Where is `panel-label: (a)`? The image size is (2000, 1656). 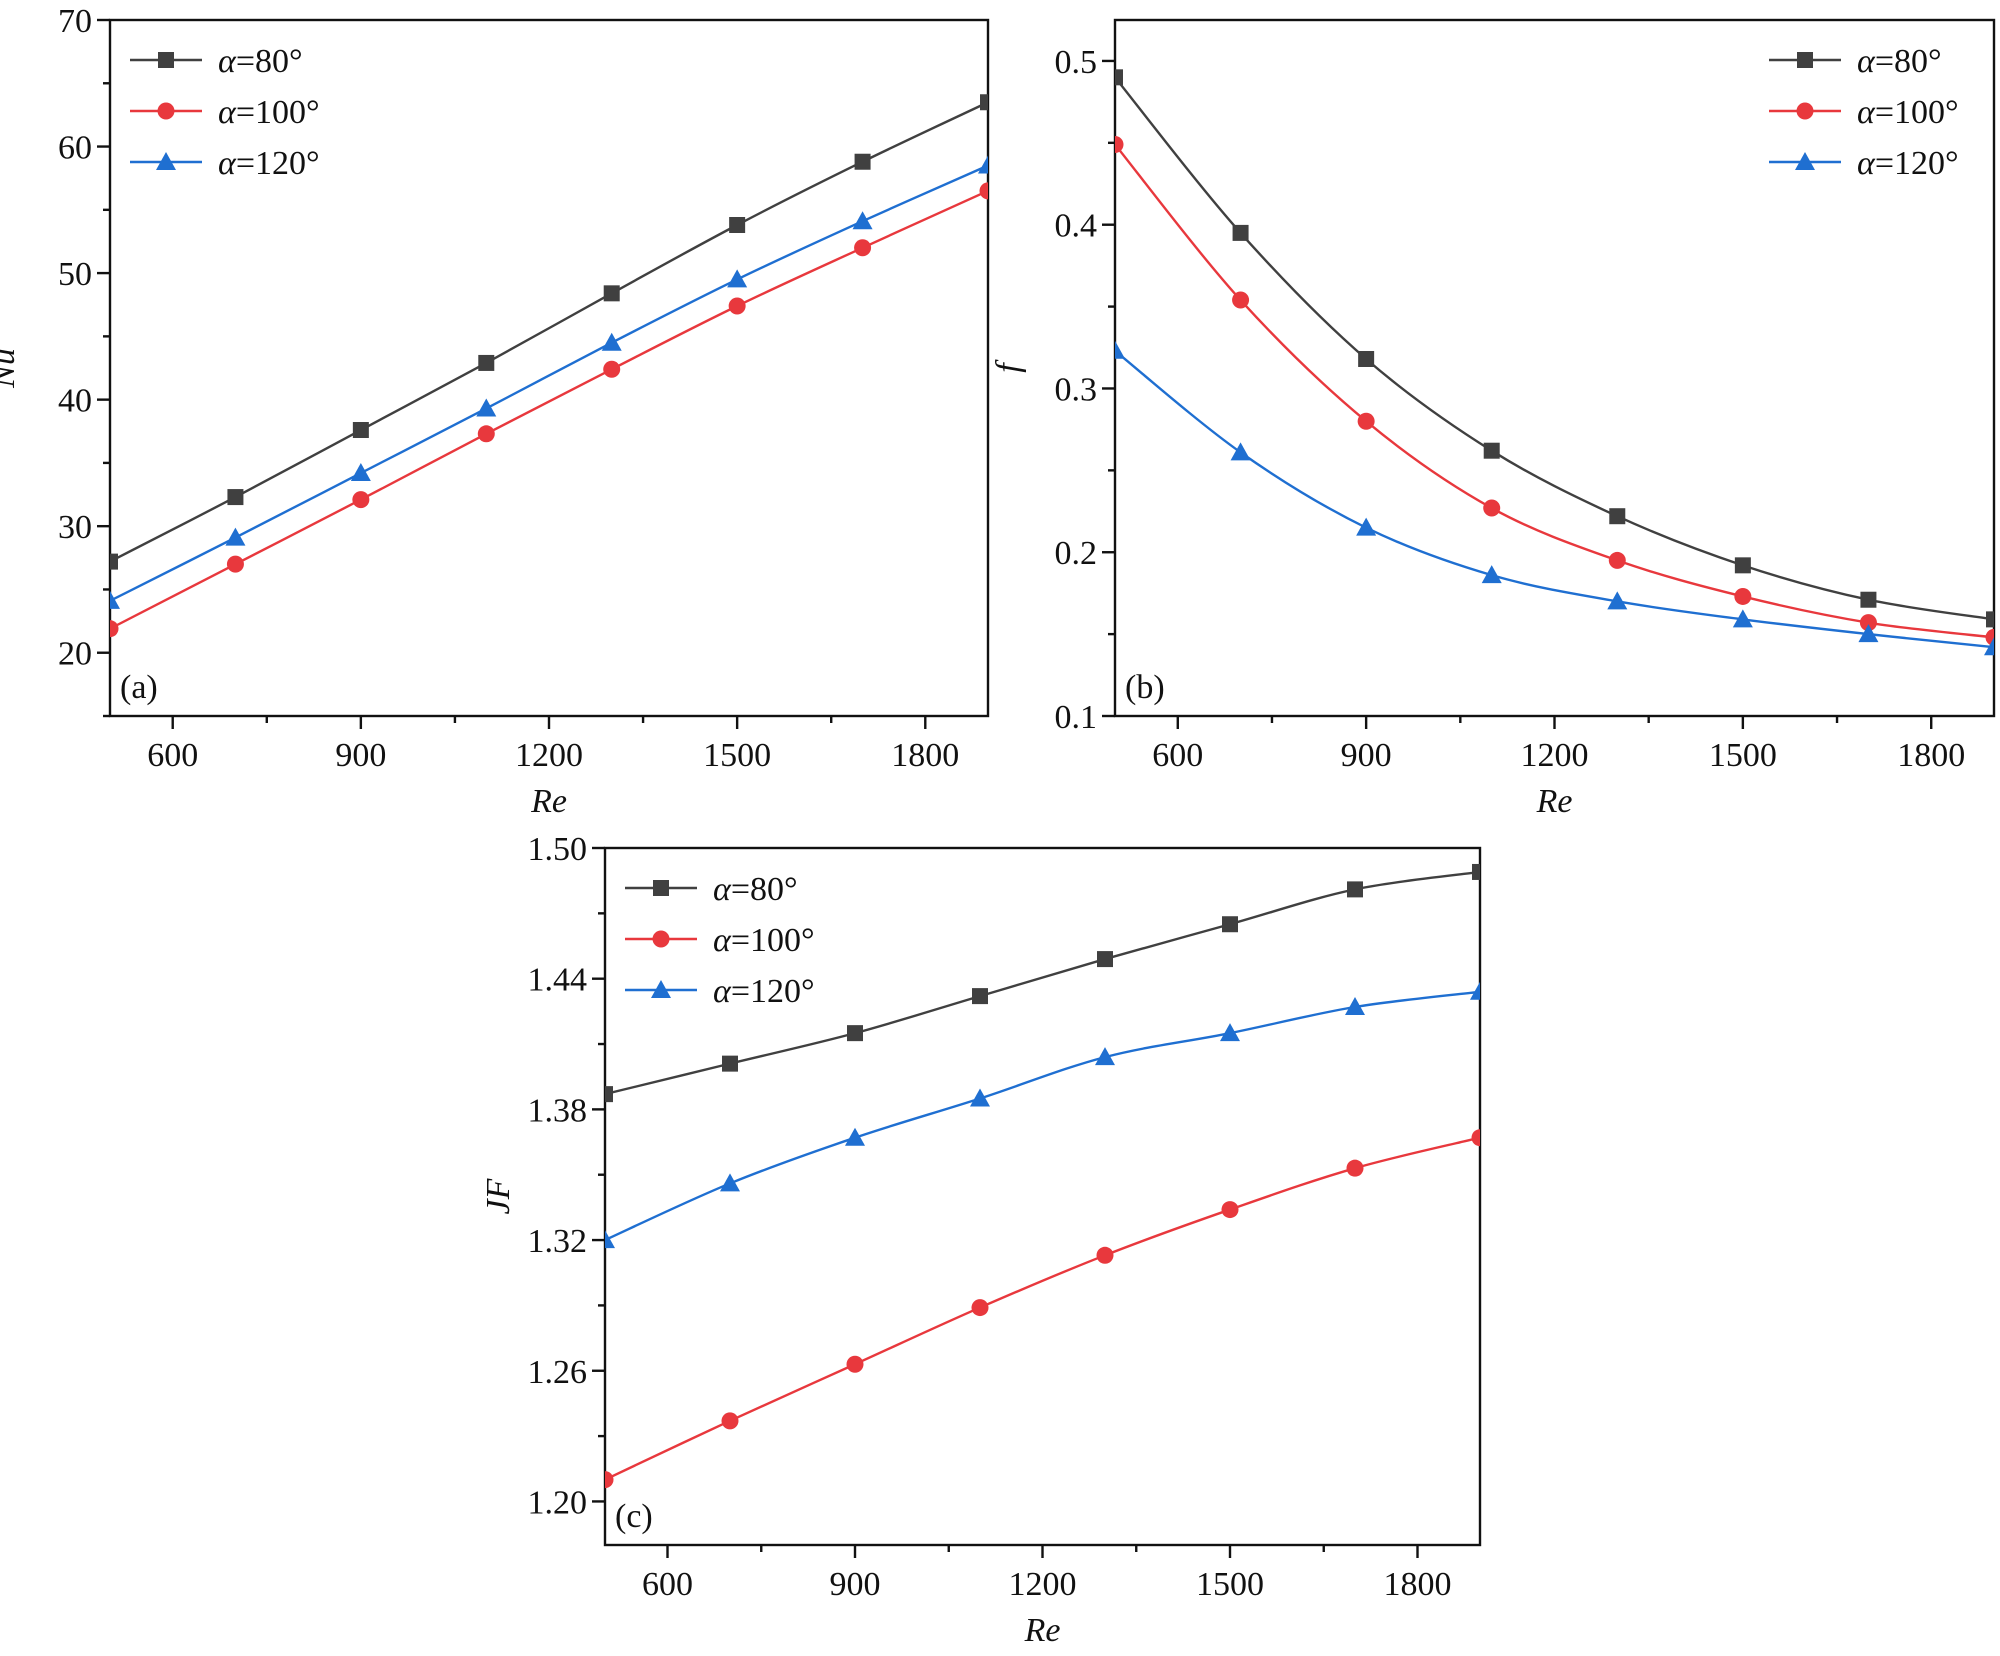
panel-label: (a) is located at coordinates (139, 687).